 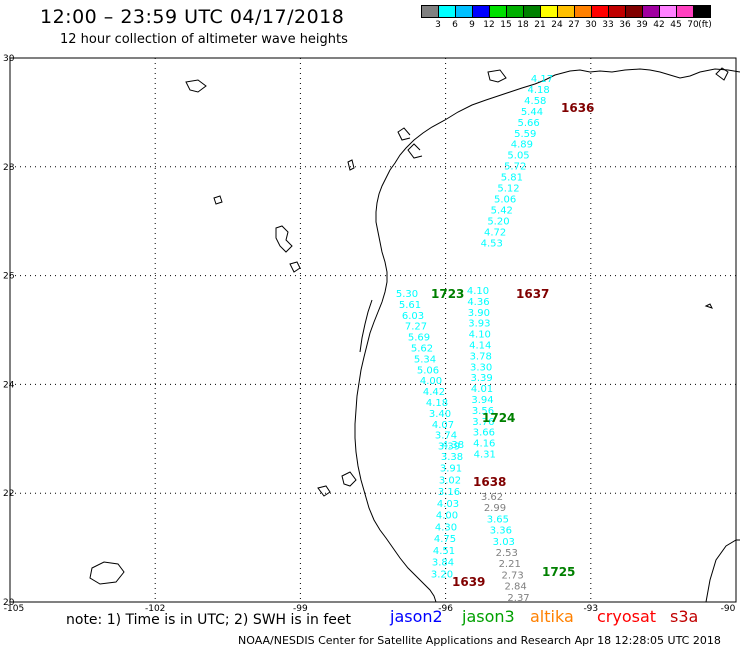 What do you see at coordinates (451, 469) in the screenshot?
I see `wave-height-value: 3.91` at bounding box center [451, 469].